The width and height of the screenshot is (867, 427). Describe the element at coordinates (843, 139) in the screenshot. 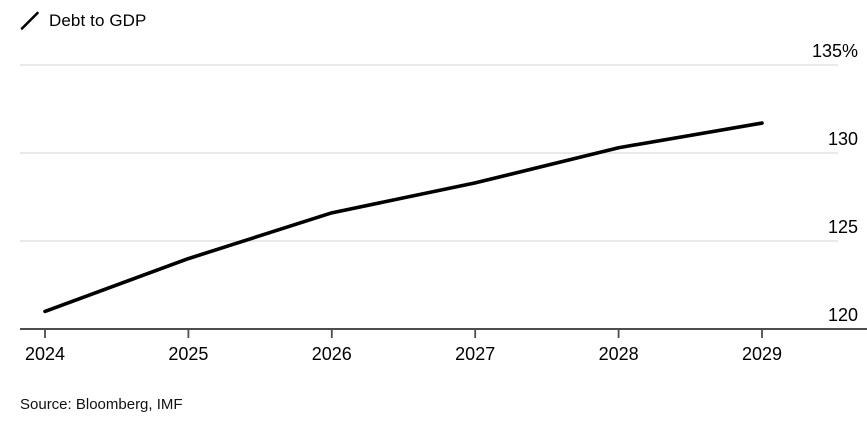

I see `svg-text: 130` at that location.